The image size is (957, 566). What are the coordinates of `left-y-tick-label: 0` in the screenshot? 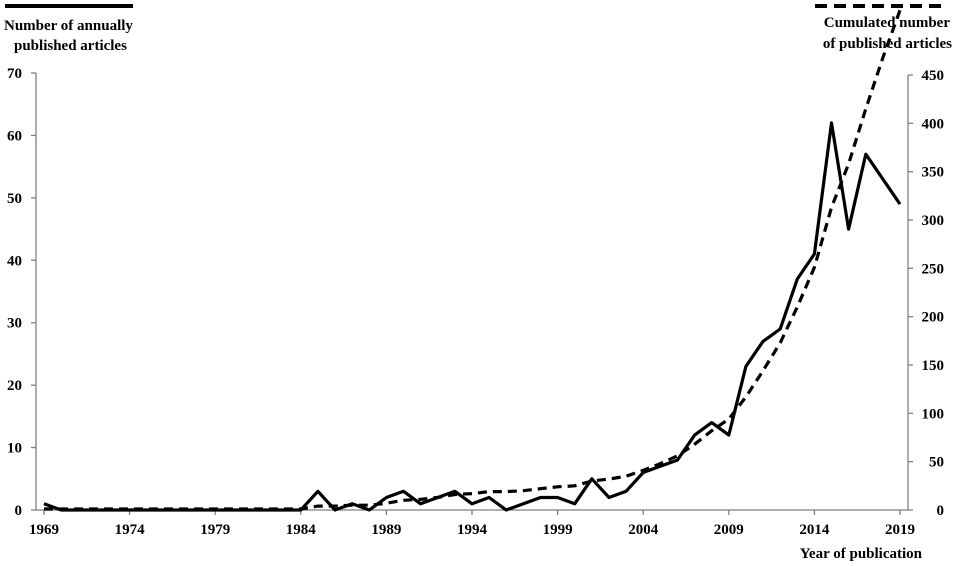 It's located at (19, 511).